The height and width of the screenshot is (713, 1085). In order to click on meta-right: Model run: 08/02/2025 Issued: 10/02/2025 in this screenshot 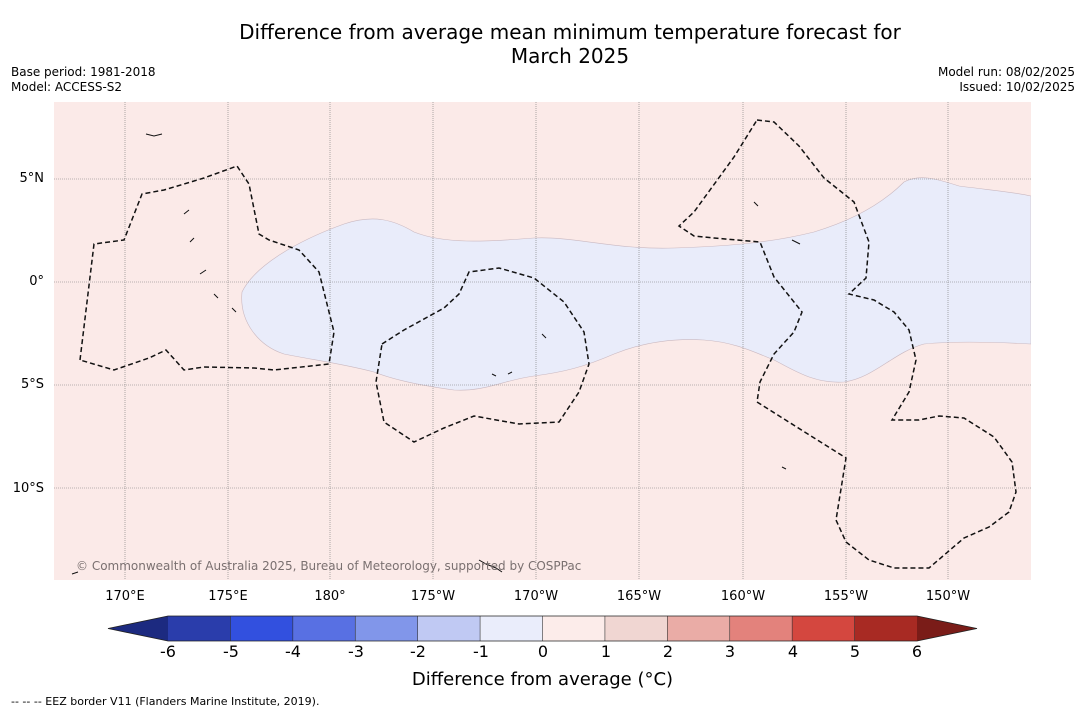, I will do `click(1006, 80)`.